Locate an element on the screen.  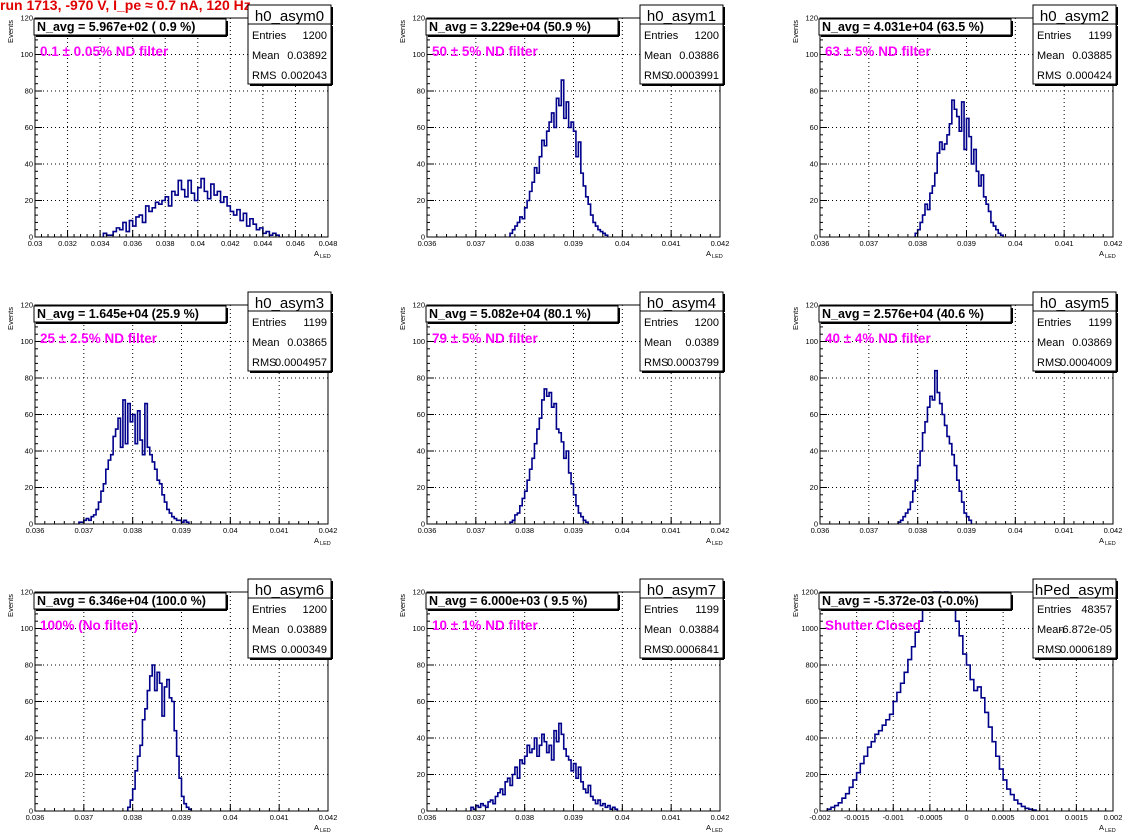
x-tick-label: 0.03 is located at coordinates (35, 243).